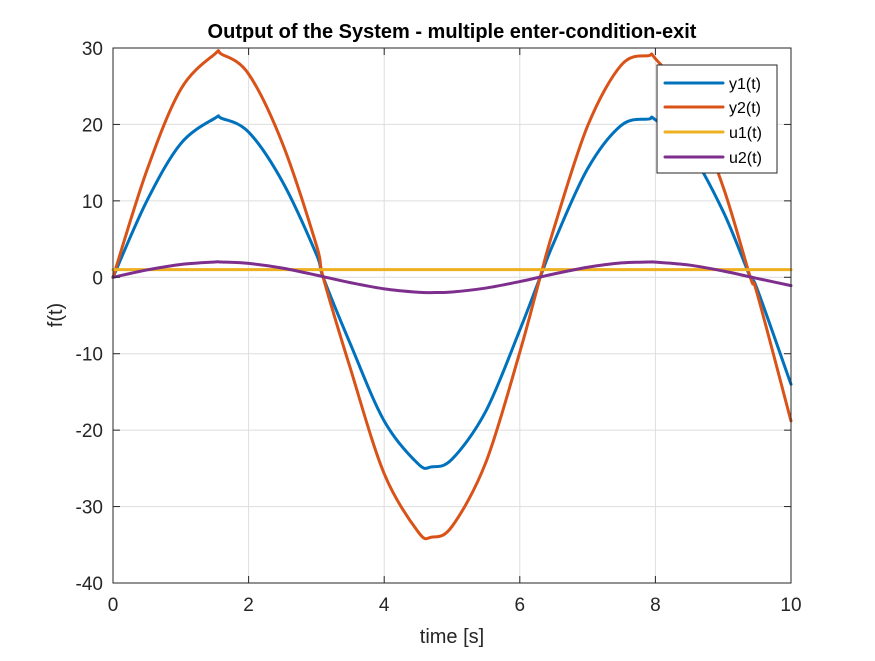 The height and width of the screenshot is (661, 875). What do you see at coordinates (89, 355) in the screenshot?
I see `y-tick-label: -10` at bounding box center [89, 355].